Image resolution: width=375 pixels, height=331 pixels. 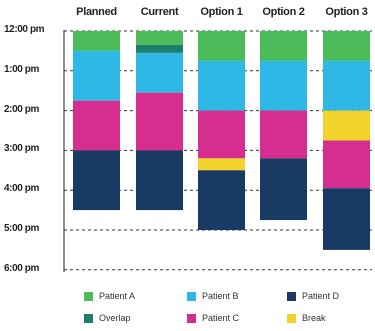 What do you see at coordinates (21, 268) in the screenshot?
I see `time-tick-label-6: 6:00 pm` at bounding box center [21, 268].